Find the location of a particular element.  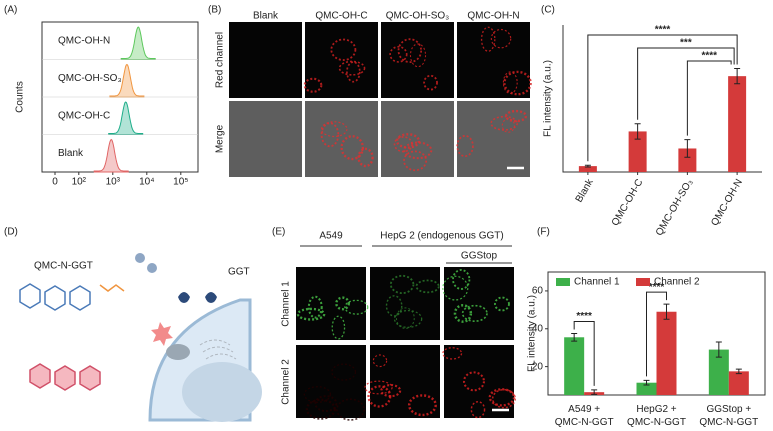

panel-label: (A) is located at coordinates (10, 10).